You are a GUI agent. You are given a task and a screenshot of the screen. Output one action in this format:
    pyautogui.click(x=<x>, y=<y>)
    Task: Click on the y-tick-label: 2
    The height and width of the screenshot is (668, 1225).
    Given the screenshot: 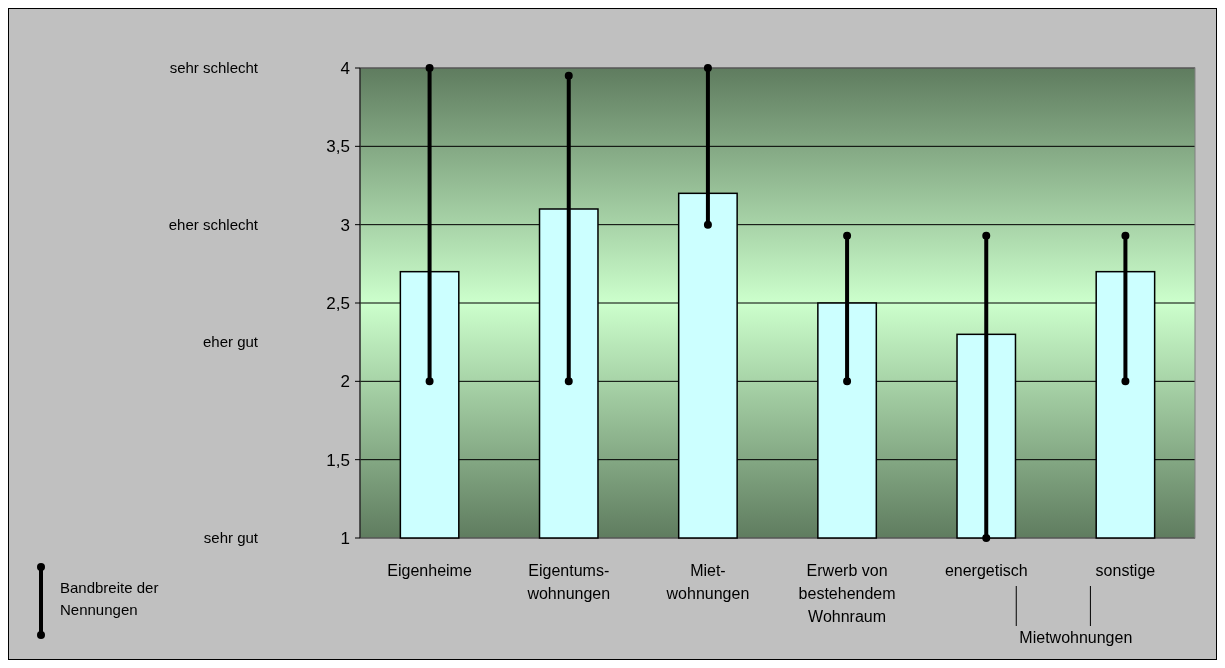 What is the action you would take?
    pyautogui.click(x=345, y=382)
    